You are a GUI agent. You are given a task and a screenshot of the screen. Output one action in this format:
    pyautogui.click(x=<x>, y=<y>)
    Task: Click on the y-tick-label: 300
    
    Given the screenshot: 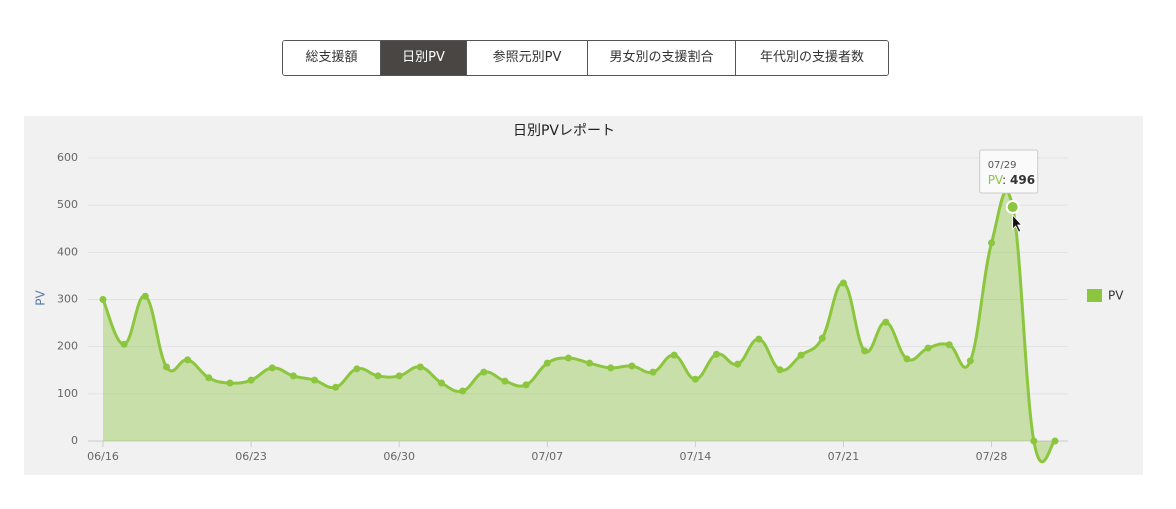 What is the action you would take?
    pyautogui.click(x=67, y=299)
    